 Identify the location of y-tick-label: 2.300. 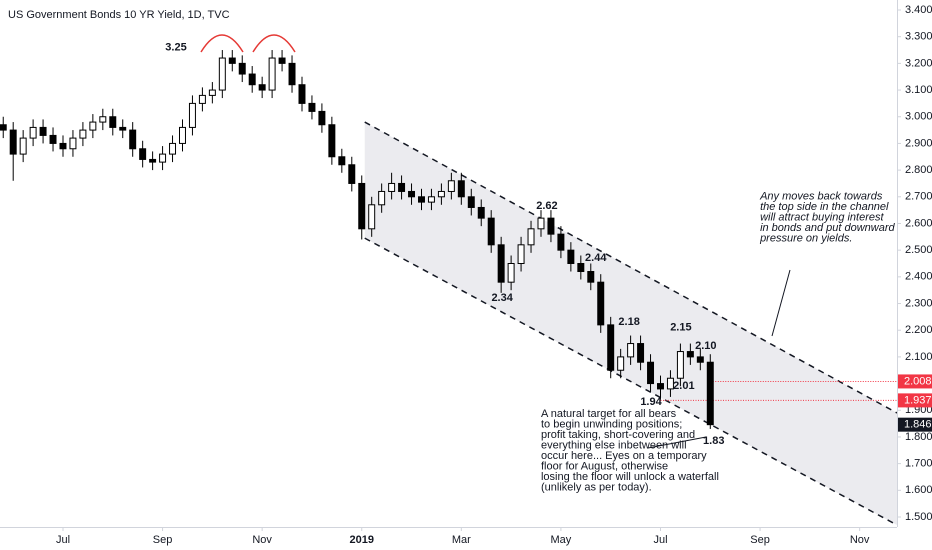
(918, 303).